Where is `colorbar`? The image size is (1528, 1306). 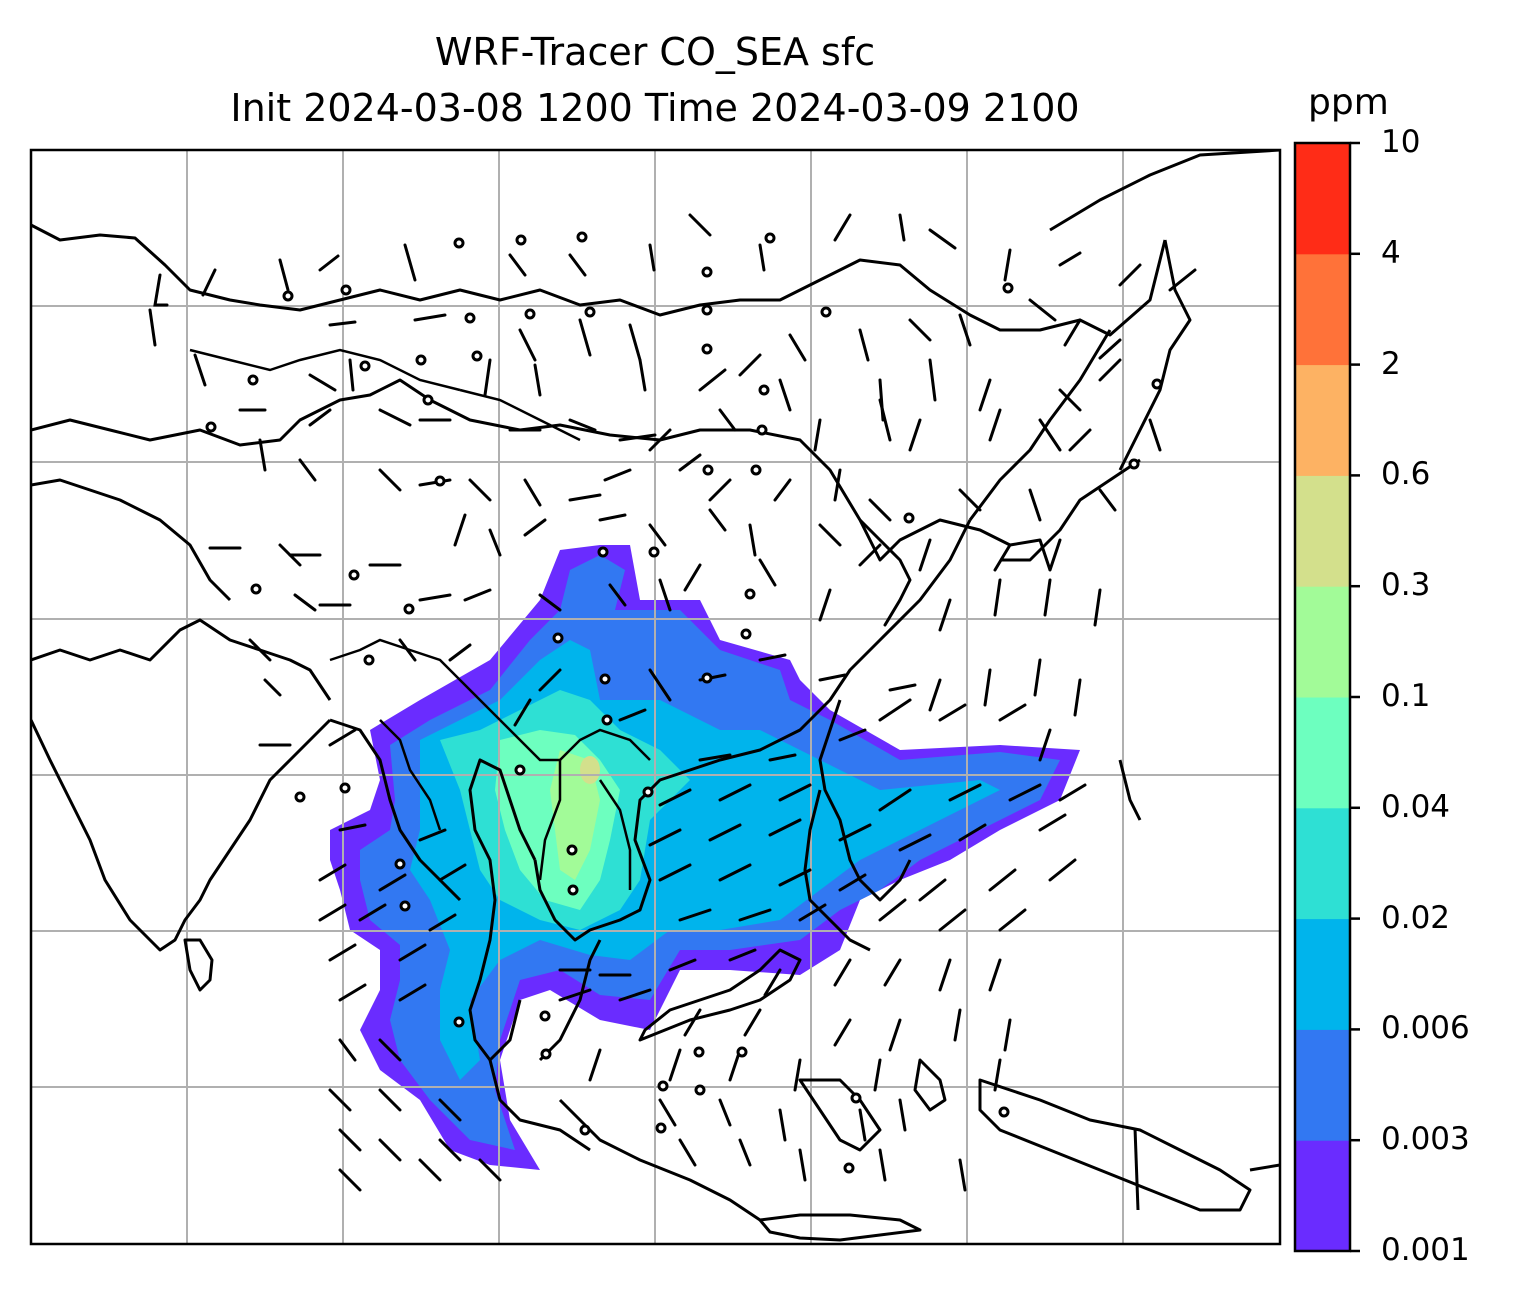
colorbar is located at coordinates (1326, 697).